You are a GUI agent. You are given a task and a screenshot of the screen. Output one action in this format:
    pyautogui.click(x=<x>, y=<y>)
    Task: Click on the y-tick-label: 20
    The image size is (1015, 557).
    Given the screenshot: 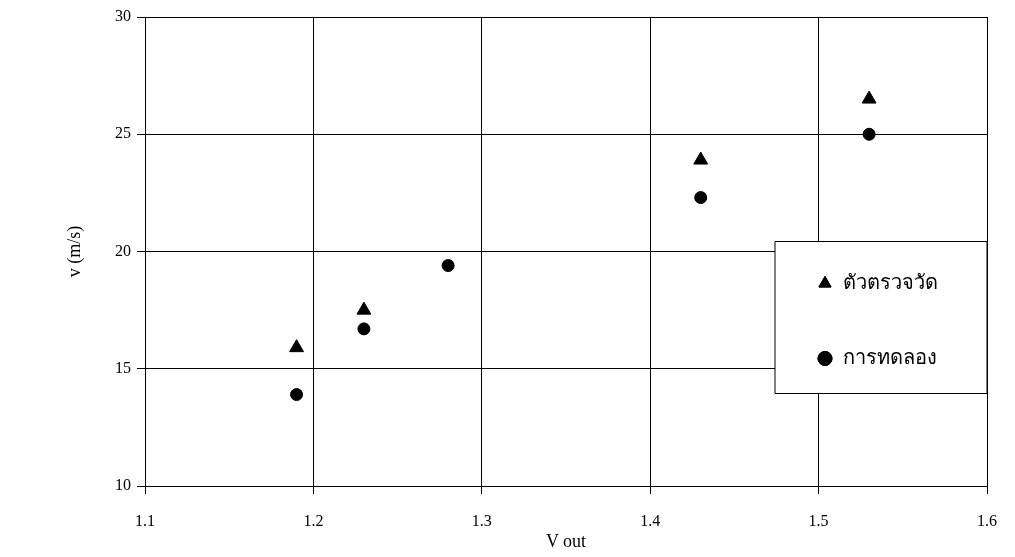 What is the action you would take?
    pyautogui.click(x=123, y=250)
    